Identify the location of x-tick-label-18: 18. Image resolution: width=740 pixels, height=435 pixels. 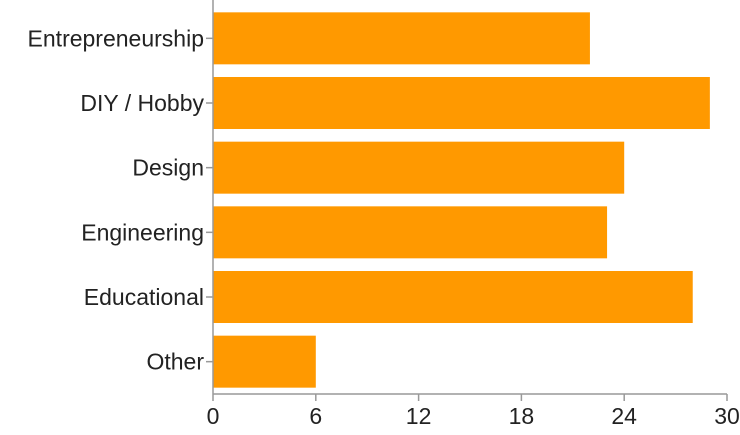
(522, 416).